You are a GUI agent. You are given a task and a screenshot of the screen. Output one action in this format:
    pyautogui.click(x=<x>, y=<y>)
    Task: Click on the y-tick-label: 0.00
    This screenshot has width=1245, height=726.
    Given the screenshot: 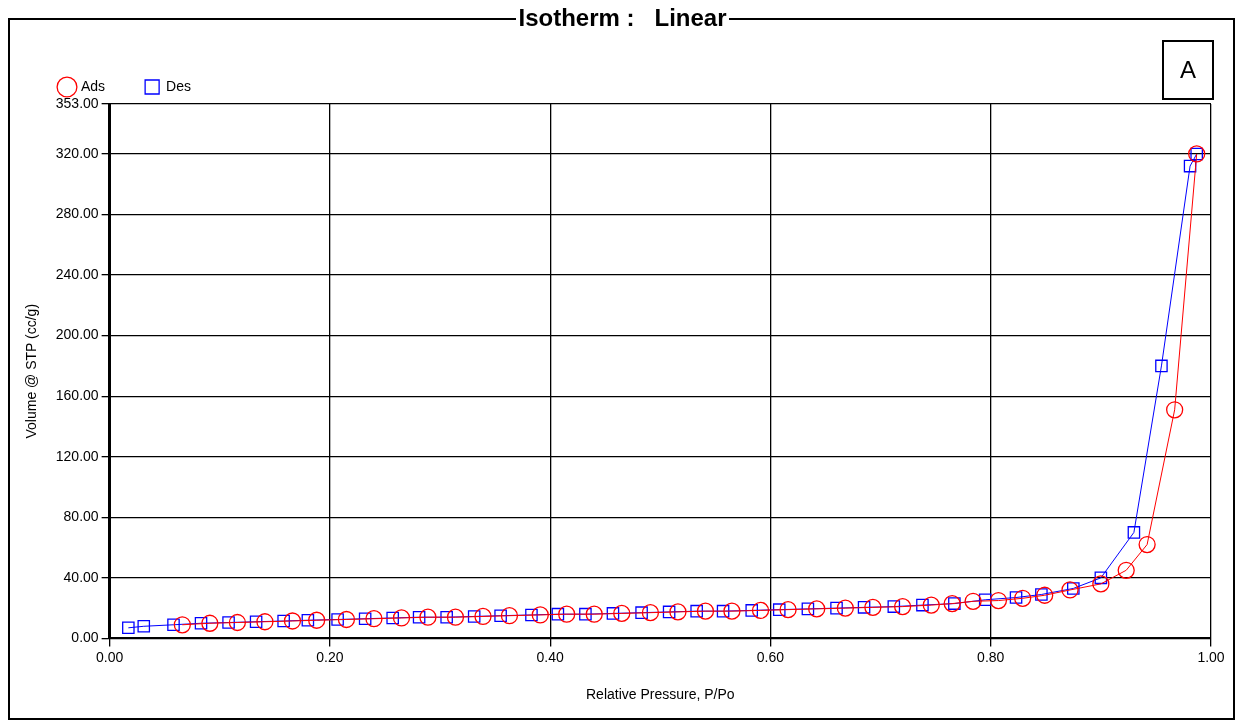 What is the action you would take?
    pyautogui.click(x=85, y=637)
    